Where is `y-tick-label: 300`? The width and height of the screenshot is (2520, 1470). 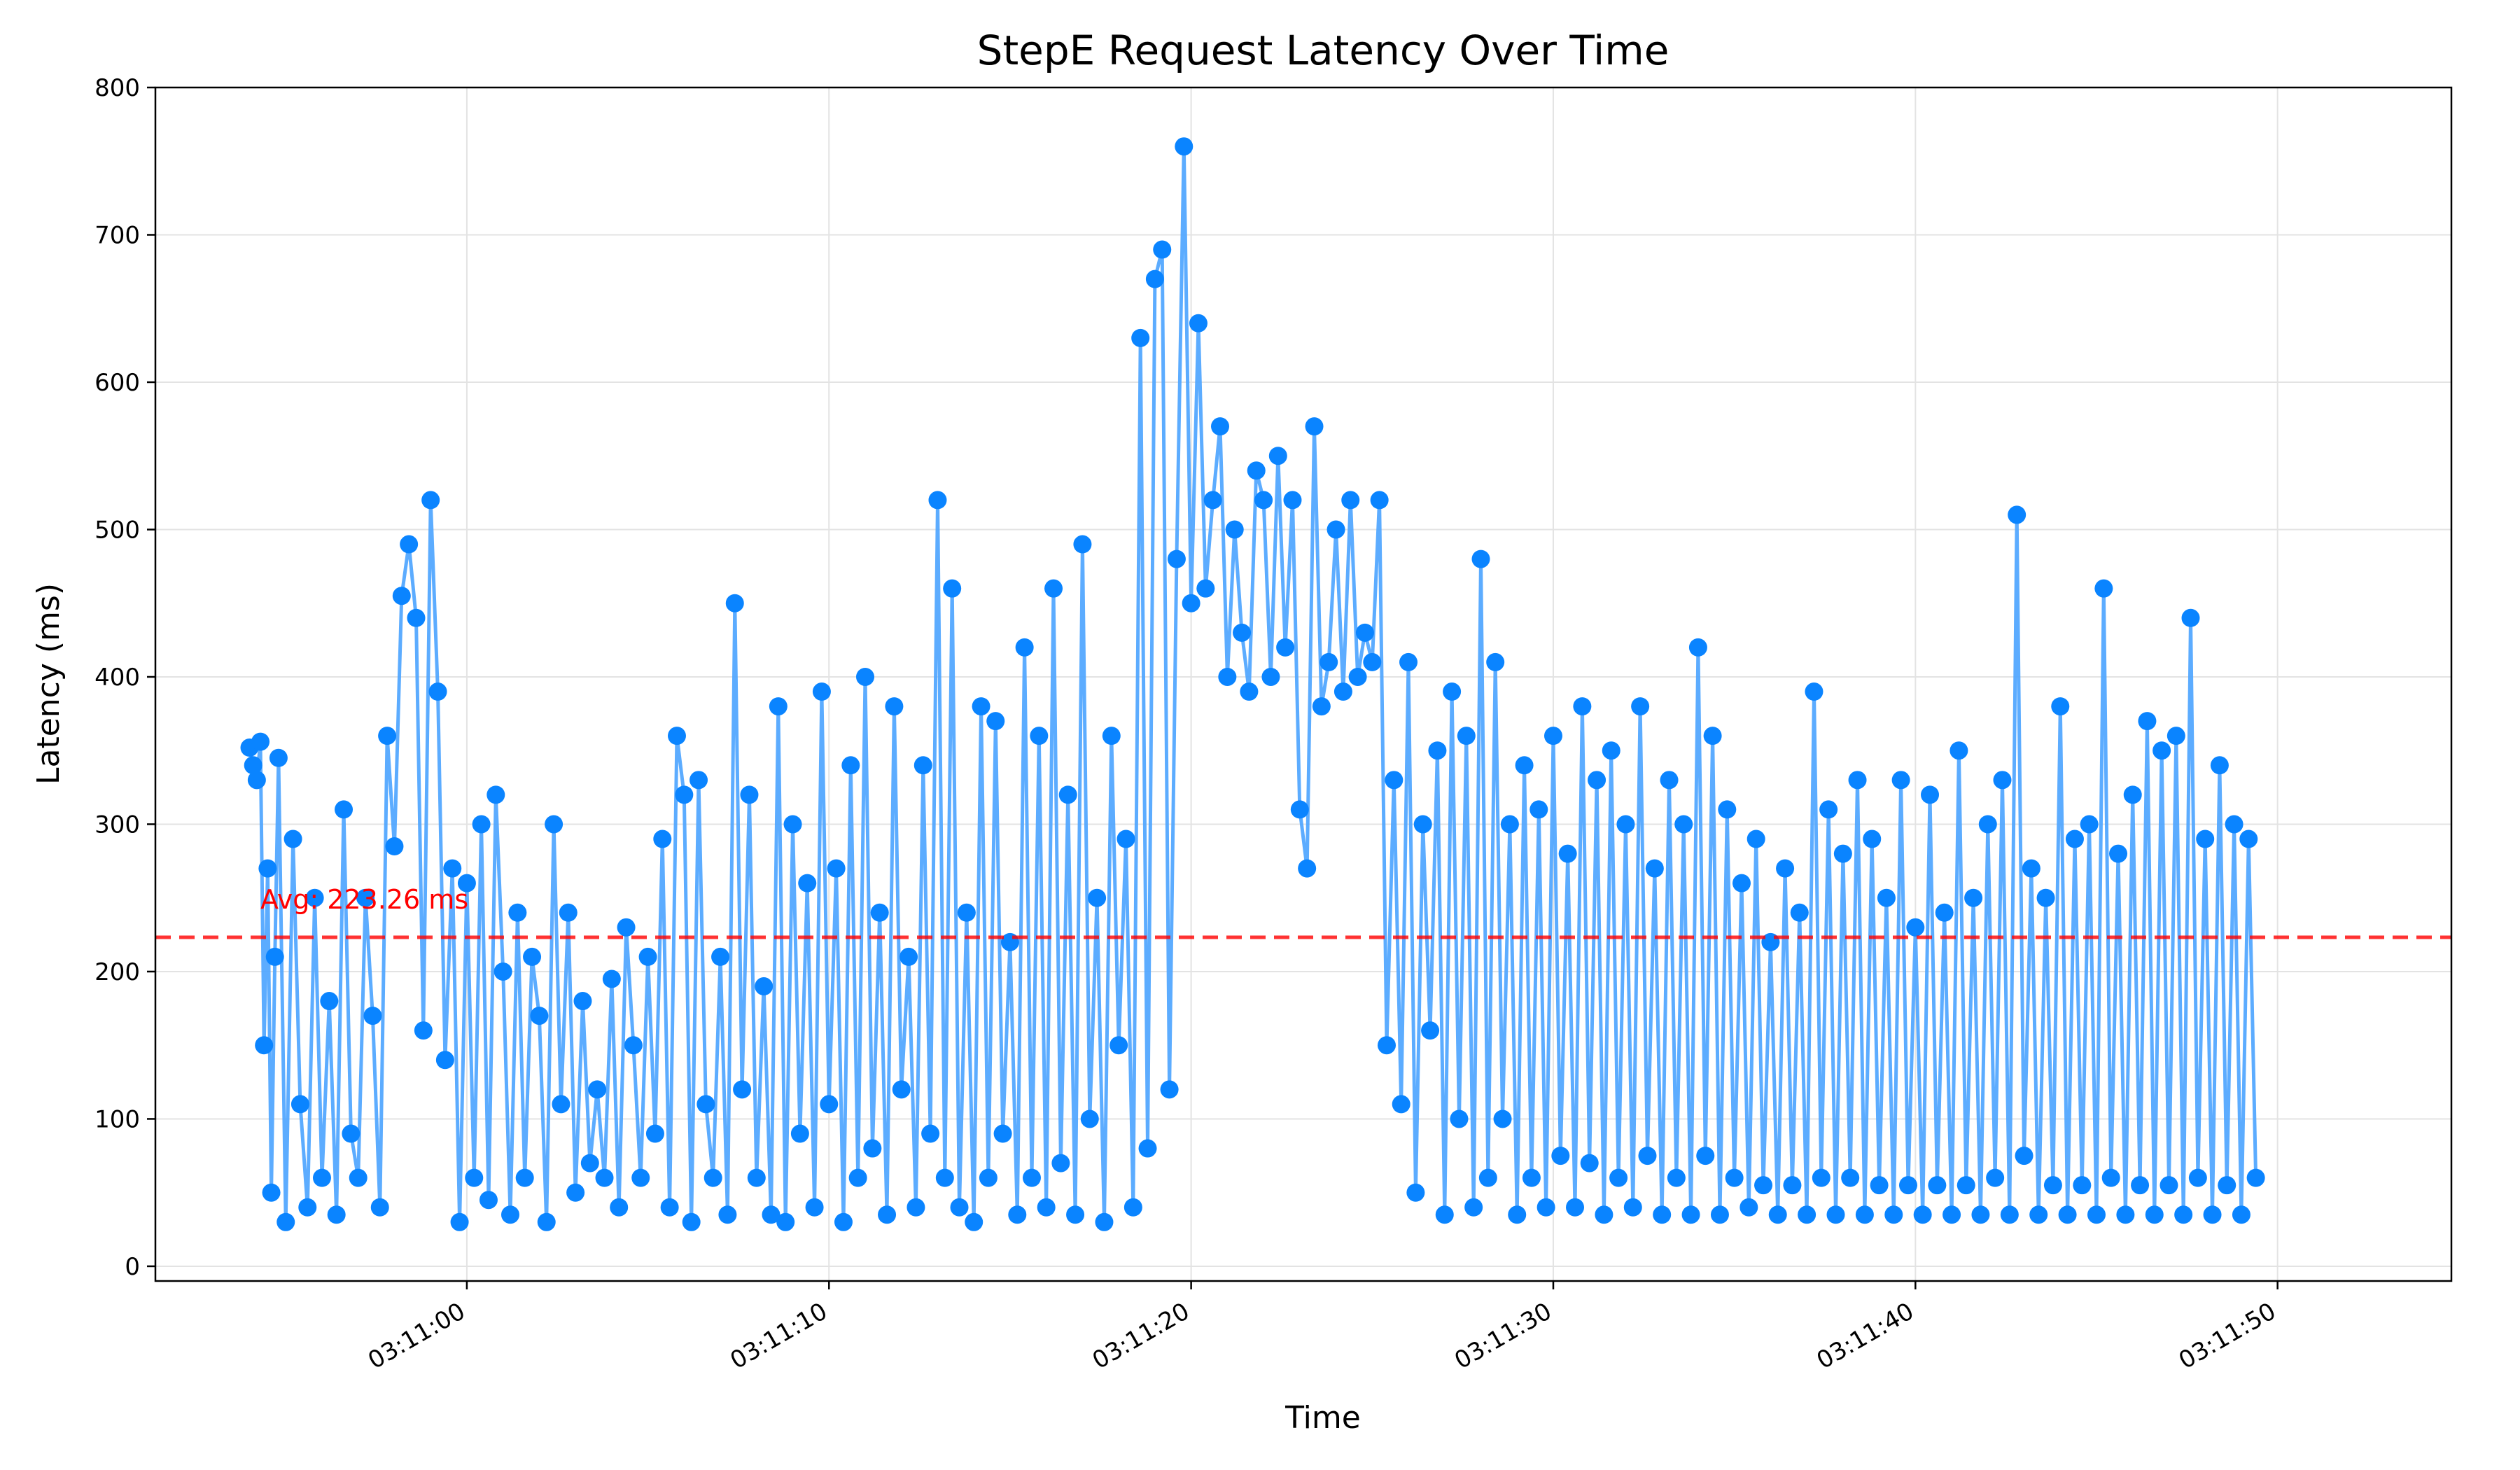
y-tick-label: 300 is located at coordinates (117, 825).